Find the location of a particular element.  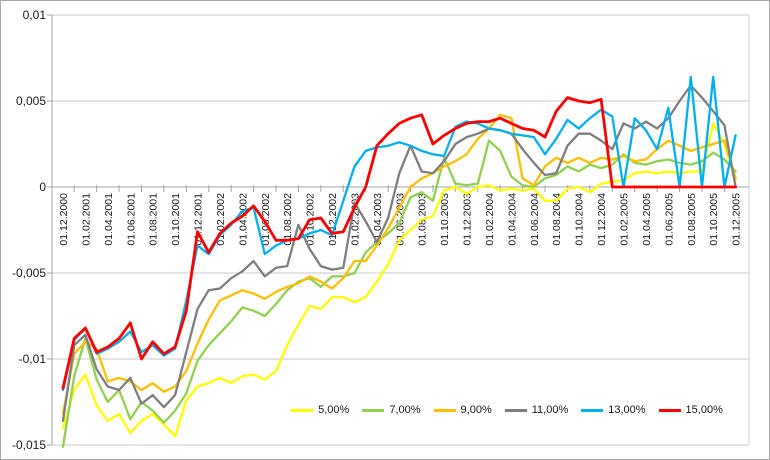

legend-item: 15,00% is located at coordinates (690, 410).